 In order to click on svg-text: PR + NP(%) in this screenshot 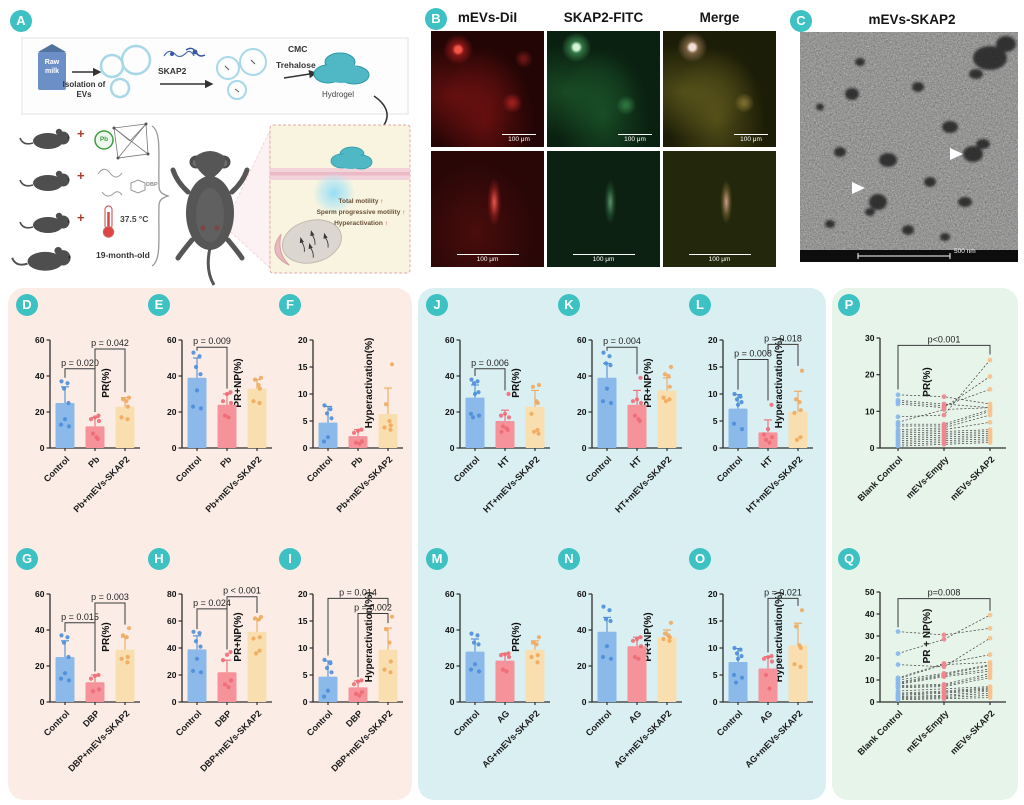, I will do `click(927, 636)`.